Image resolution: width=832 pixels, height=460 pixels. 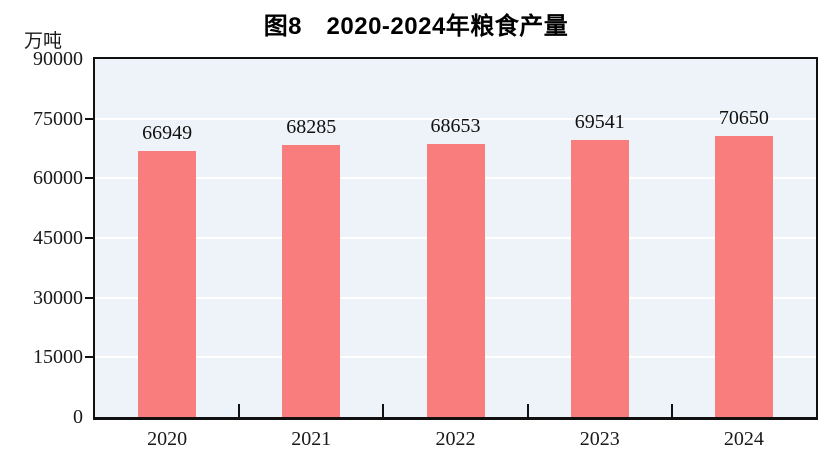 I want to click on bar-value-label: 70650, so click(x=743, y=117).